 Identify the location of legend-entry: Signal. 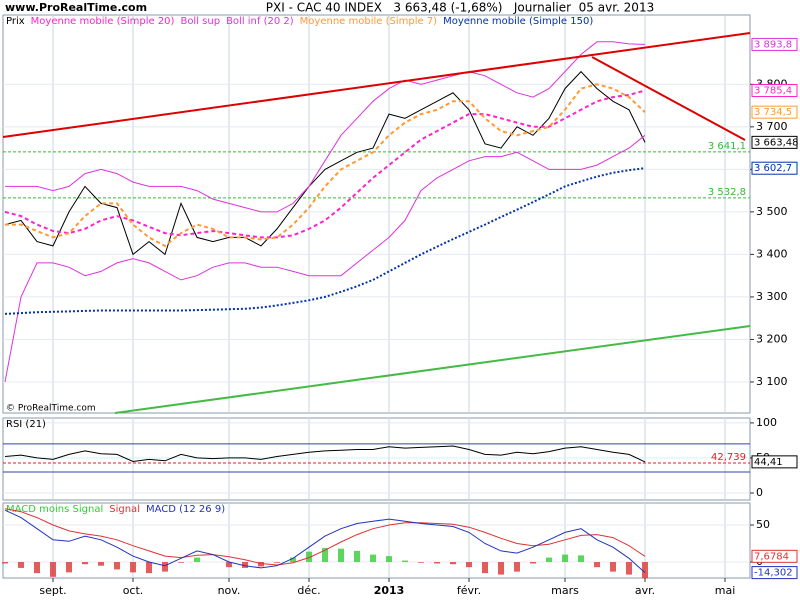
(124, 509).